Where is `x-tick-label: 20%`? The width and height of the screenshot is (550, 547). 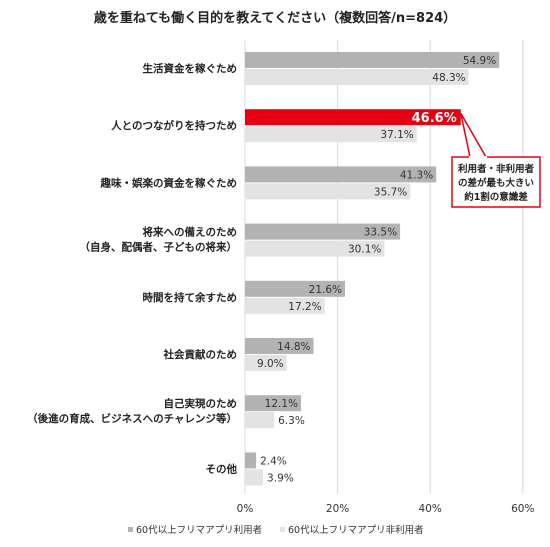
x-tick-label: 20% is located at coordinates (337, 509).